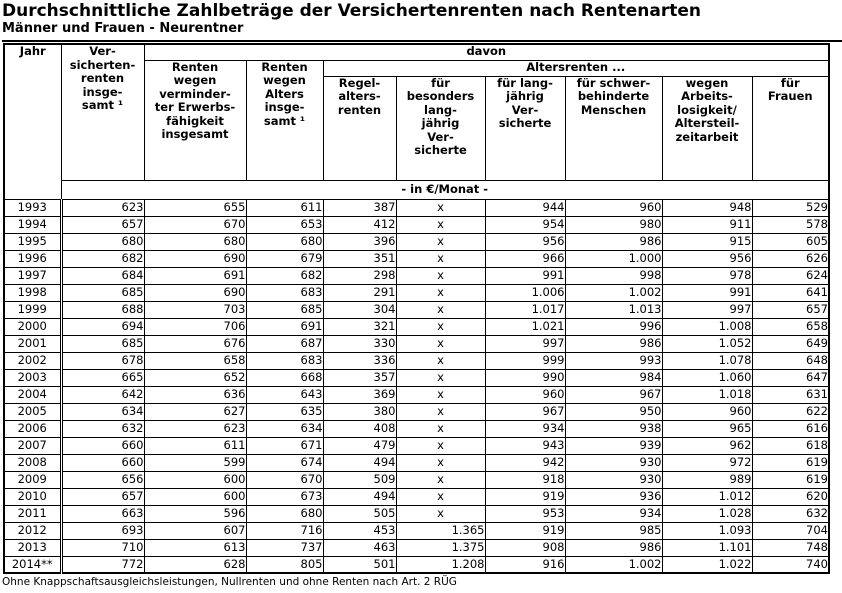 This screenshot has width=842, height=593. I want to click on year-cell: 1993, so click(33, 207).